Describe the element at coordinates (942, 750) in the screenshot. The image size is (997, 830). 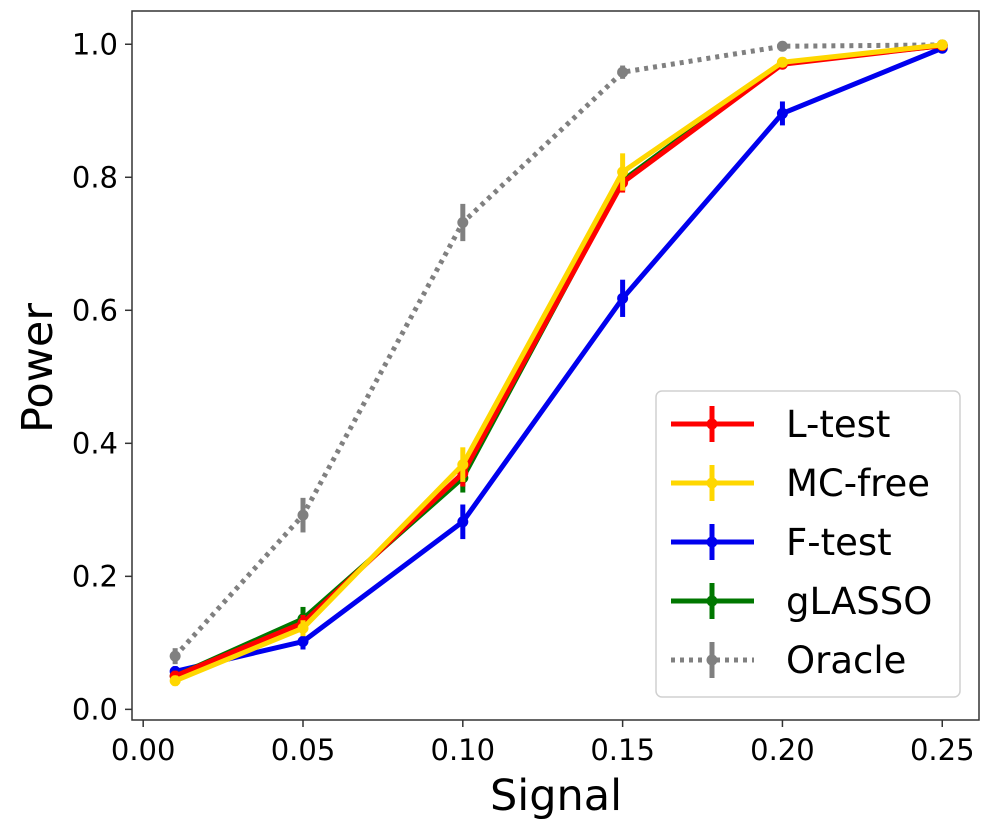
I see `x-tick-label: 0.25` at that location.